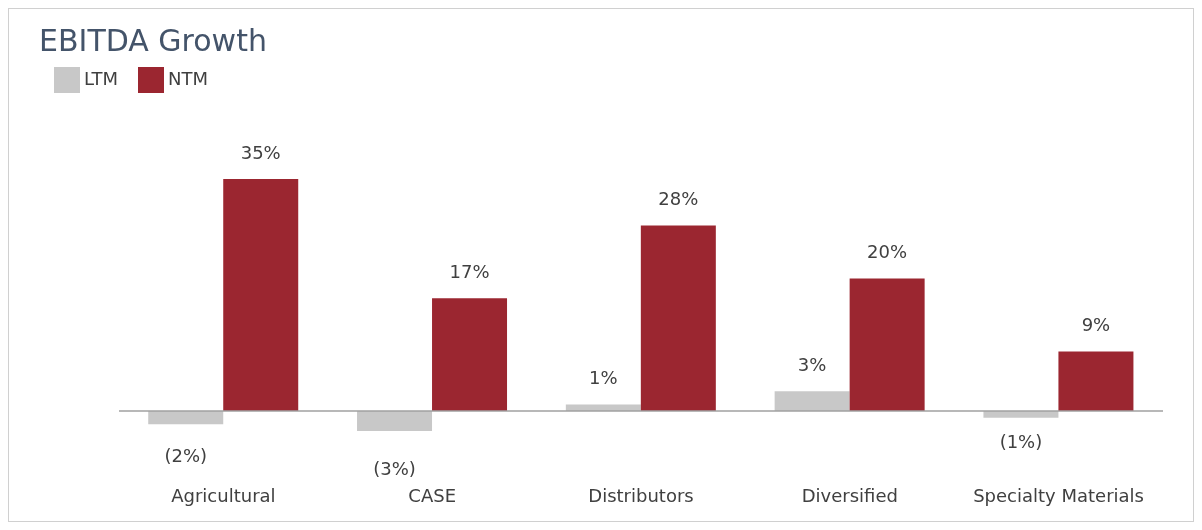  Describe the element at coordinates (1058, 495) in the screenshot. I see `x-tick-label: Specialty Materials` at that location.